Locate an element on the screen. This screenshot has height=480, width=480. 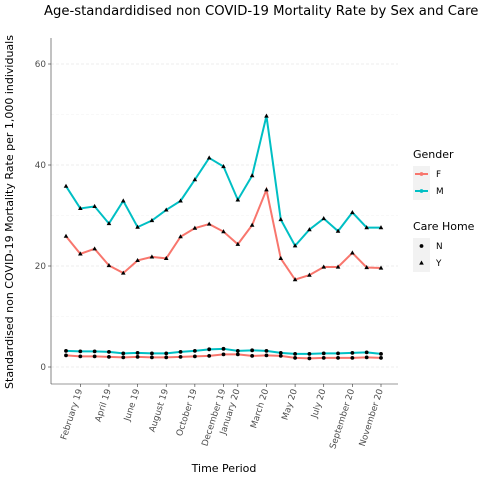
y-ticks: 0 20 40 60 is located at coordinates (43, 216).